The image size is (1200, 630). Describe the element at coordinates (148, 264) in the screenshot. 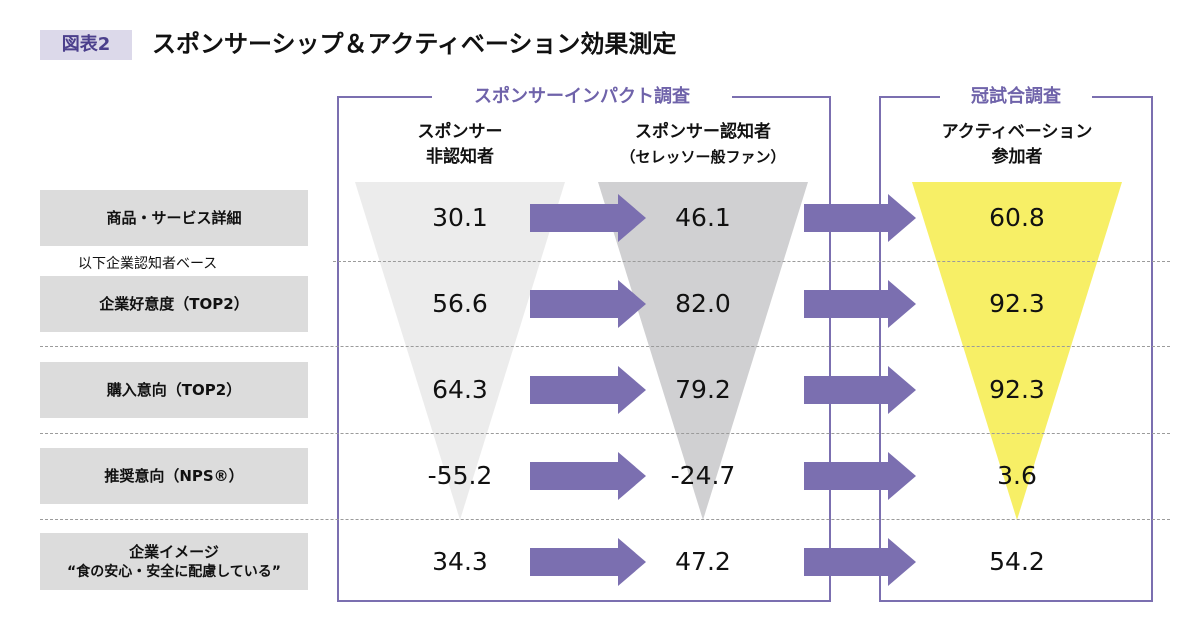

I see `base-note: 以下企業認知者ベース` at that location.